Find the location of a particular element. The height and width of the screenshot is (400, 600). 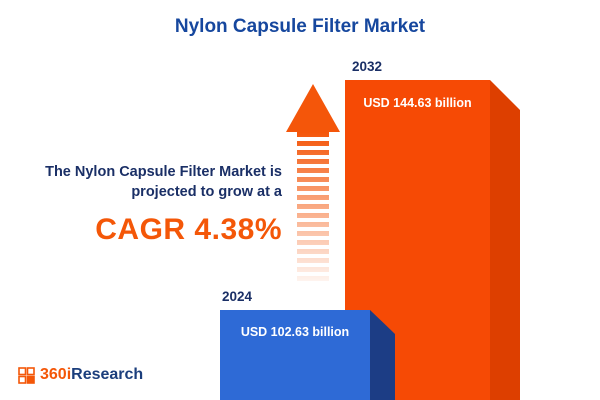

annotation-line-2: projected to grow at a is located at coordinates (206, 191).